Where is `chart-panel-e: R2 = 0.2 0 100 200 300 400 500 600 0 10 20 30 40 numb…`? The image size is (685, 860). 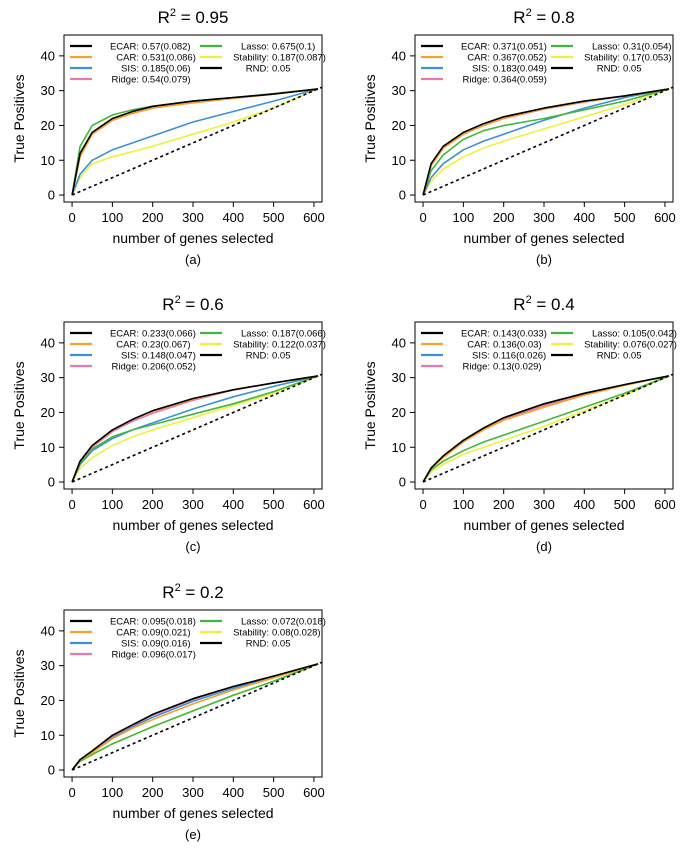
chart-panel-e: R2 = 0.2 0 100 200 300 400 500 600 0 10 20 30 40 numb… is located at coordinates (168, 712).